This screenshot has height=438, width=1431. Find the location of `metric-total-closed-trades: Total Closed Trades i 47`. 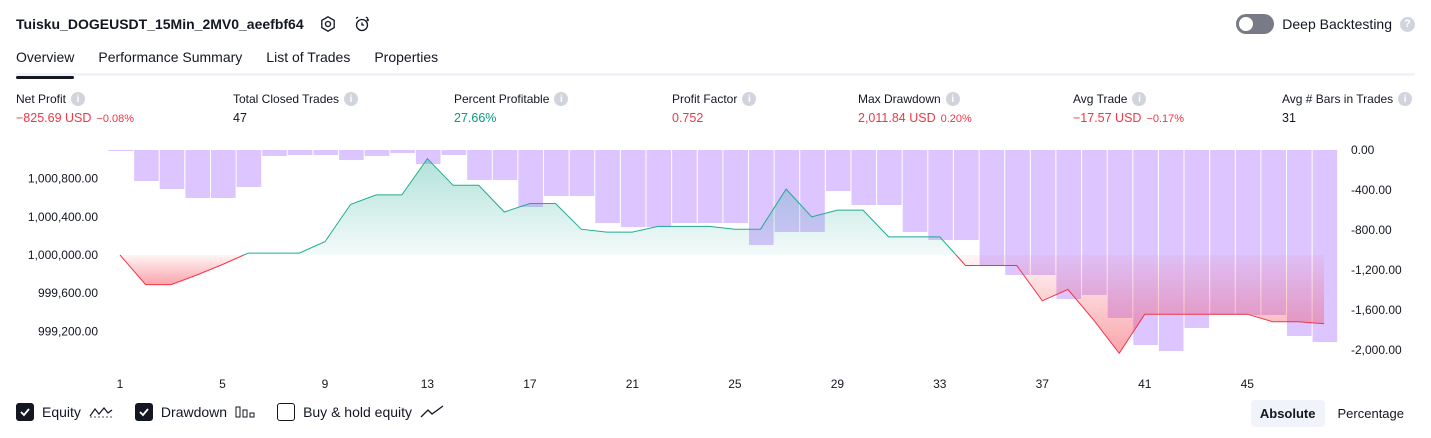

metric-total-closed-trades: Total Closed Trades i 47 is located at coordinates (296, 108).